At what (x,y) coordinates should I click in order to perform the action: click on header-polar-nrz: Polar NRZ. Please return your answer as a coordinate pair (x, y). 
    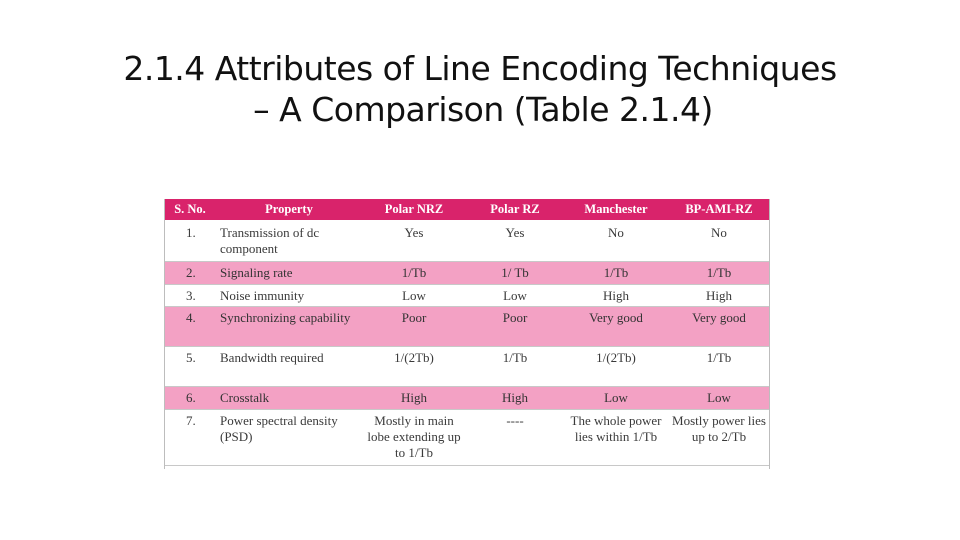
    Looking at the image, I should click on (414, 210).